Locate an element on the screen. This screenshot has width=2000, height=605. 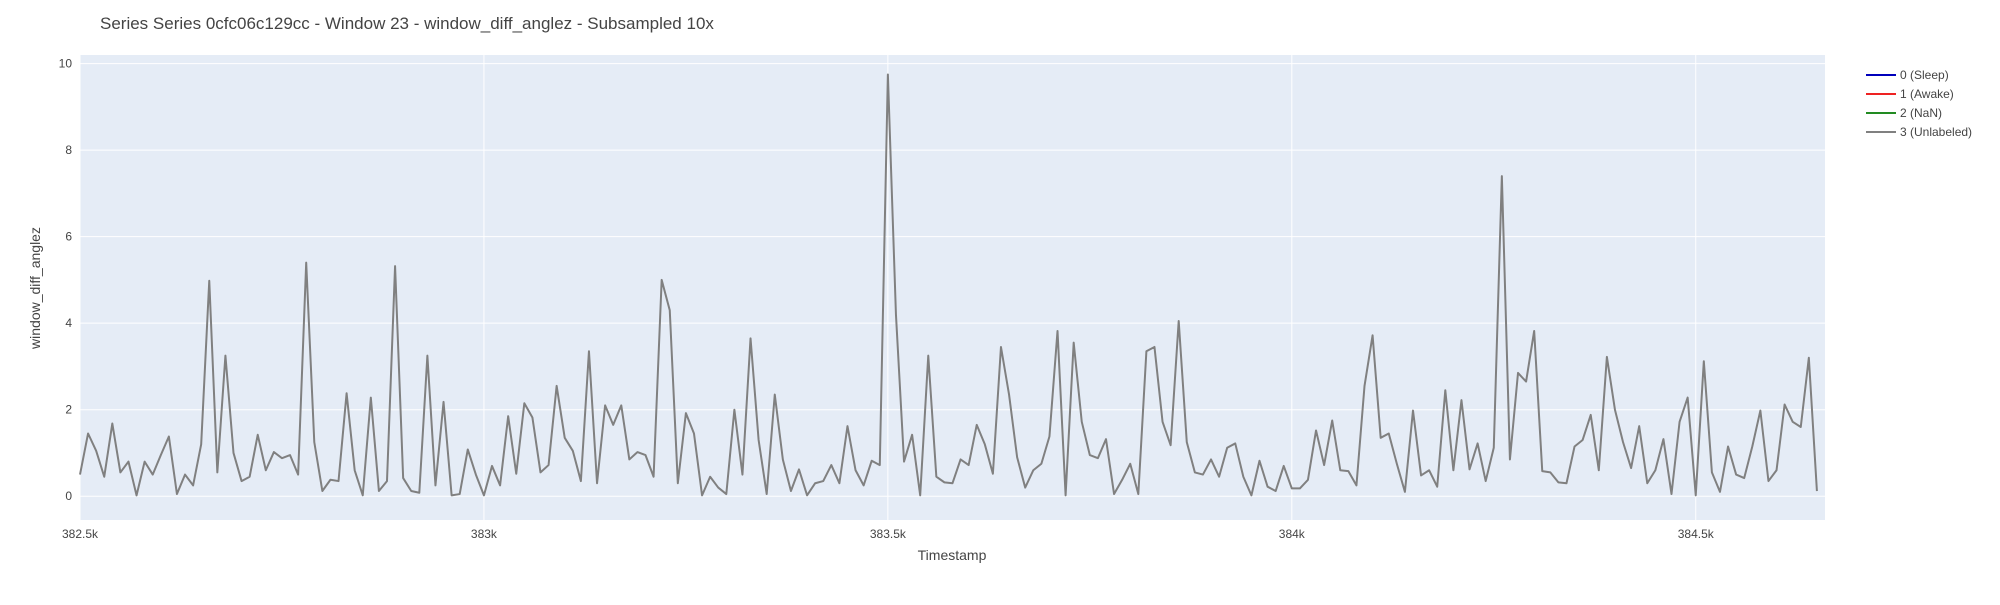
legend-item-2: 2 (NaN) is located at coordinates (1904, 113).